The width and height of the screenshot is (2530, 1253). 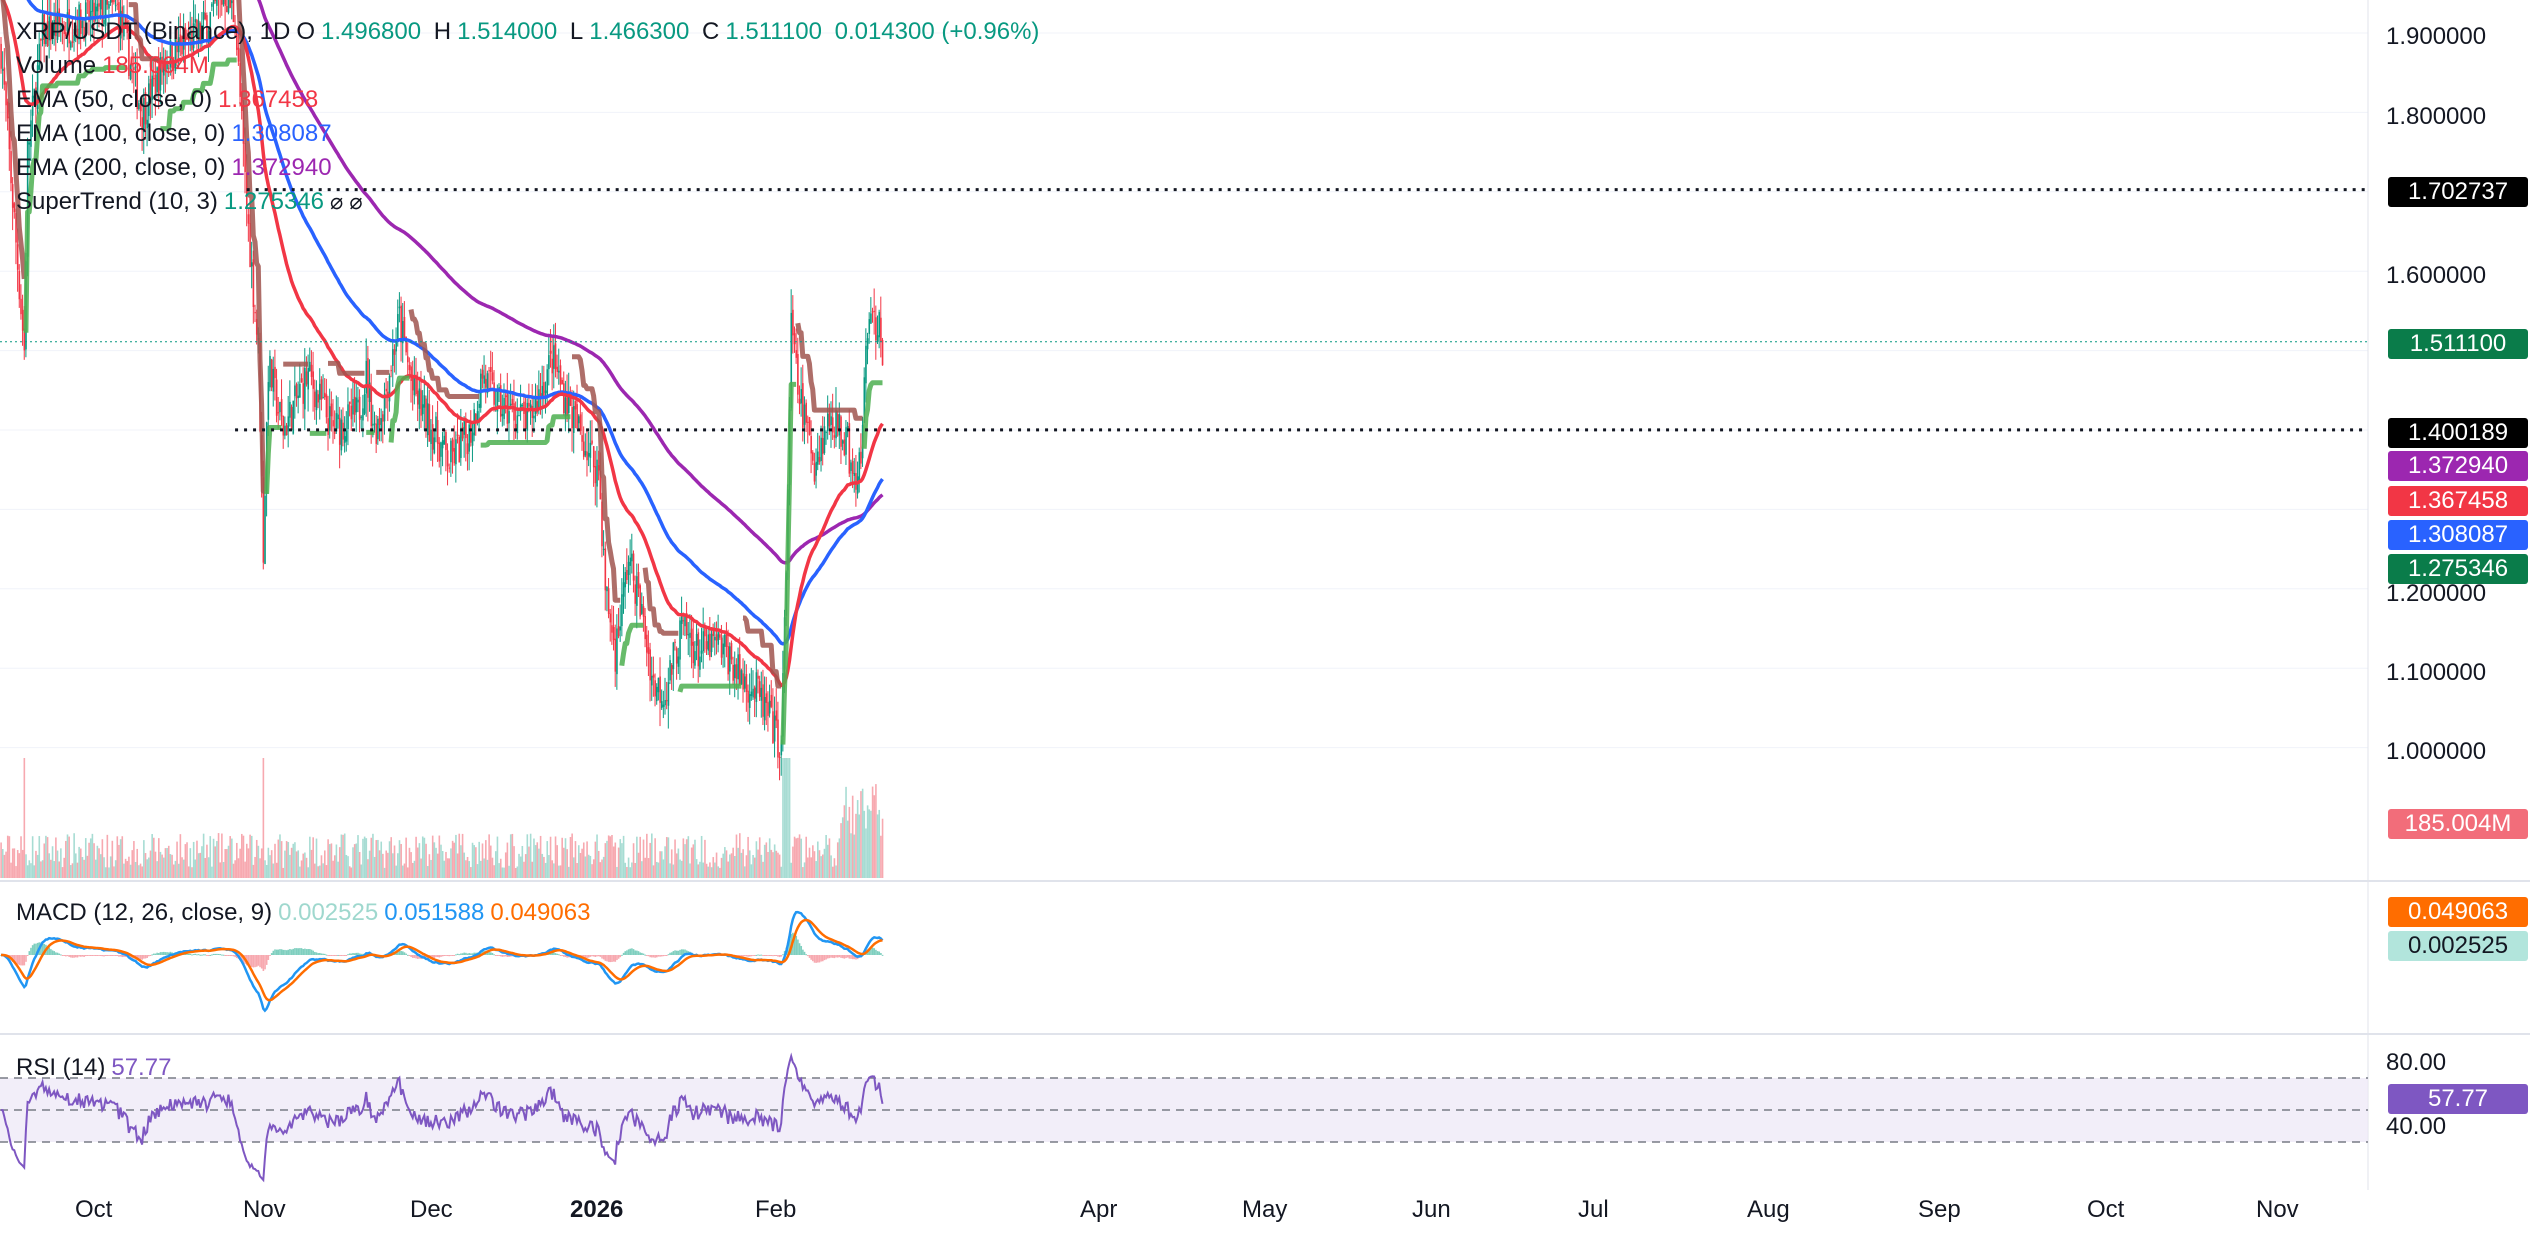 What do you see at coordinates (192, 202) in the screenshot?
I see `supertrend-legend: SuperTrend (10, 3) 1.275346 ⌀ ⌀` at bounding box center [192, 202].